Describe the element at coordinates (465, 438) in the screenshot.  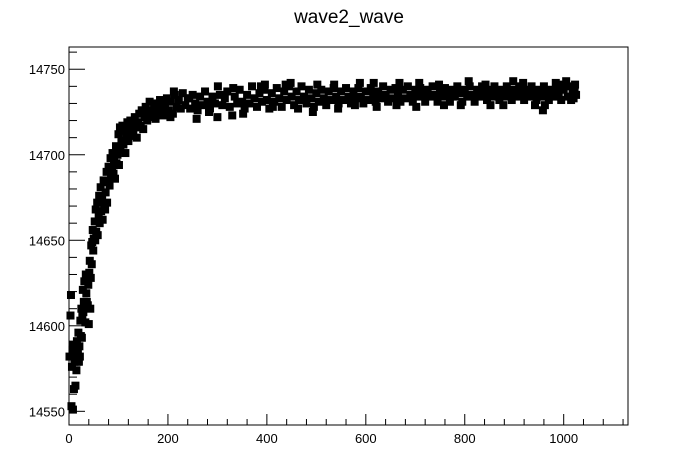
I see `x-tick-label: 800` at that location.